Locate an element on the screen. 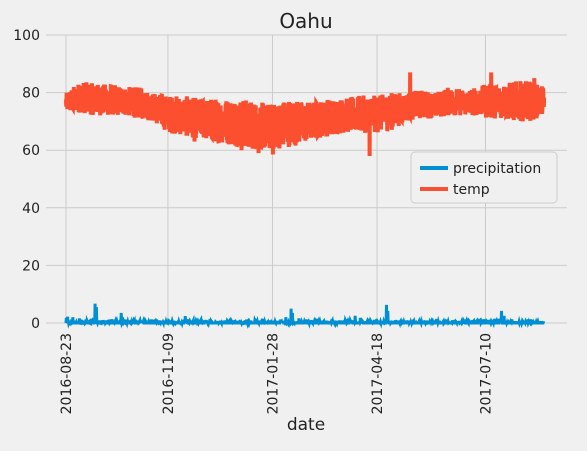 This screenshot has width=587, height=451. chart-title: Oahu is located at coordinates (305, 21).